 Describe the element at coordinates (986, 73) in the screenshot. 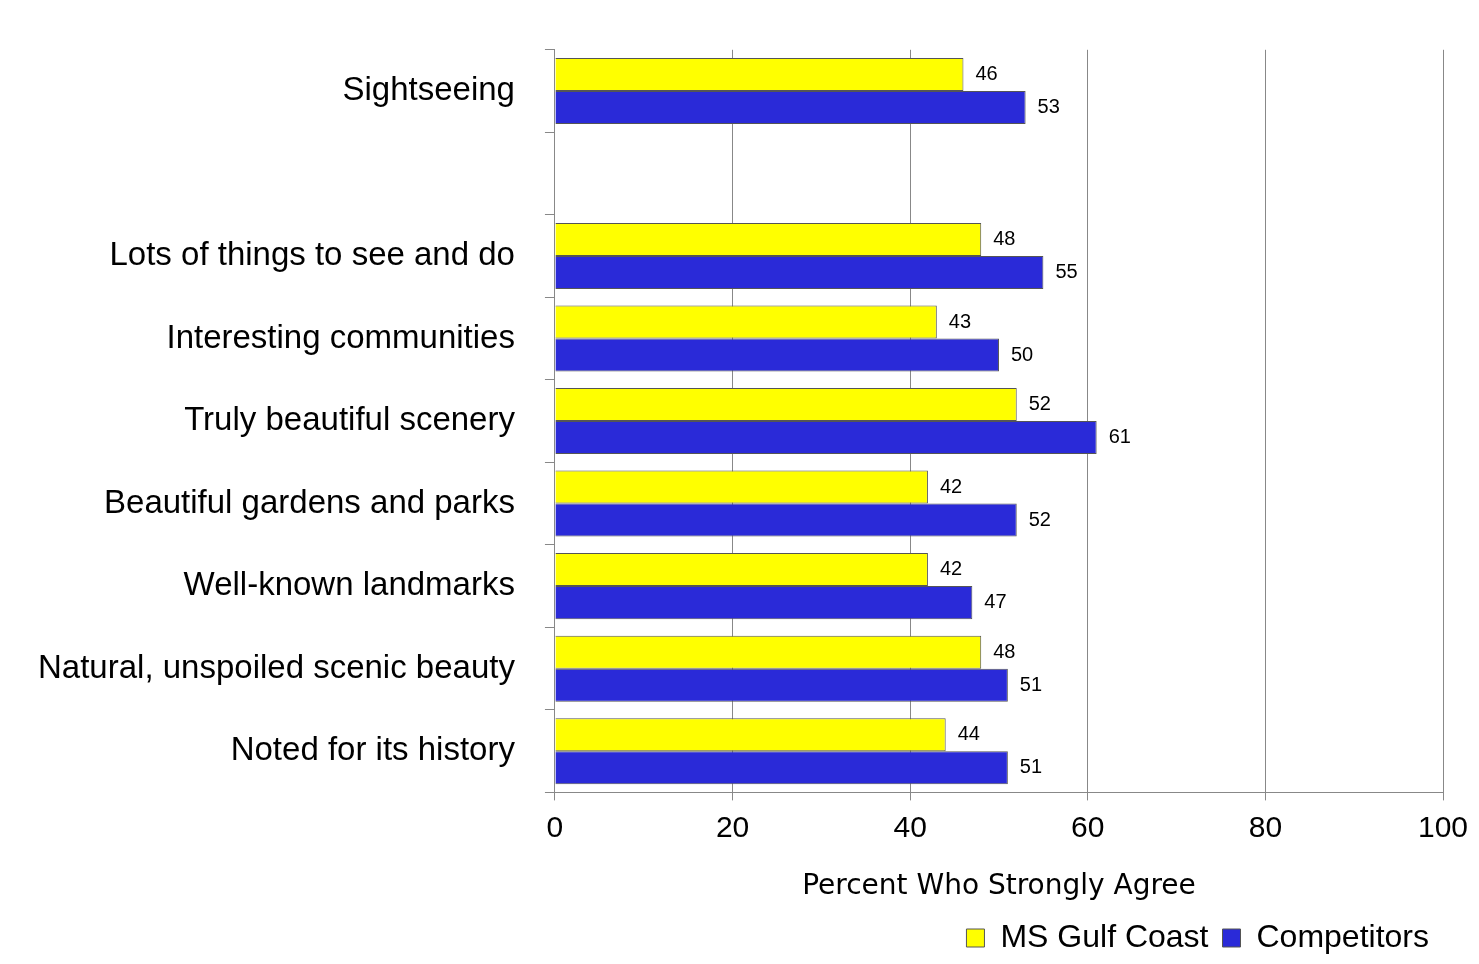

I see `data-label: 46` at that location.